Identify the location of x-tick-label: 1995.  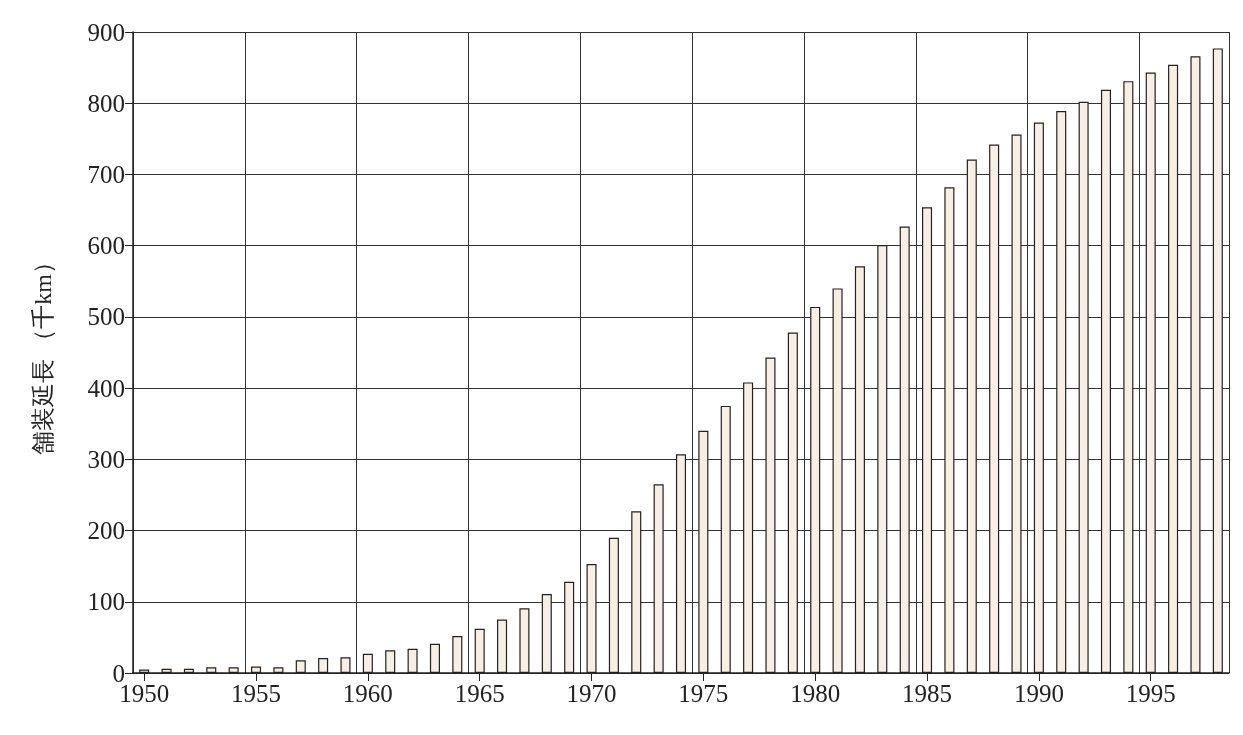
(1150, 693).